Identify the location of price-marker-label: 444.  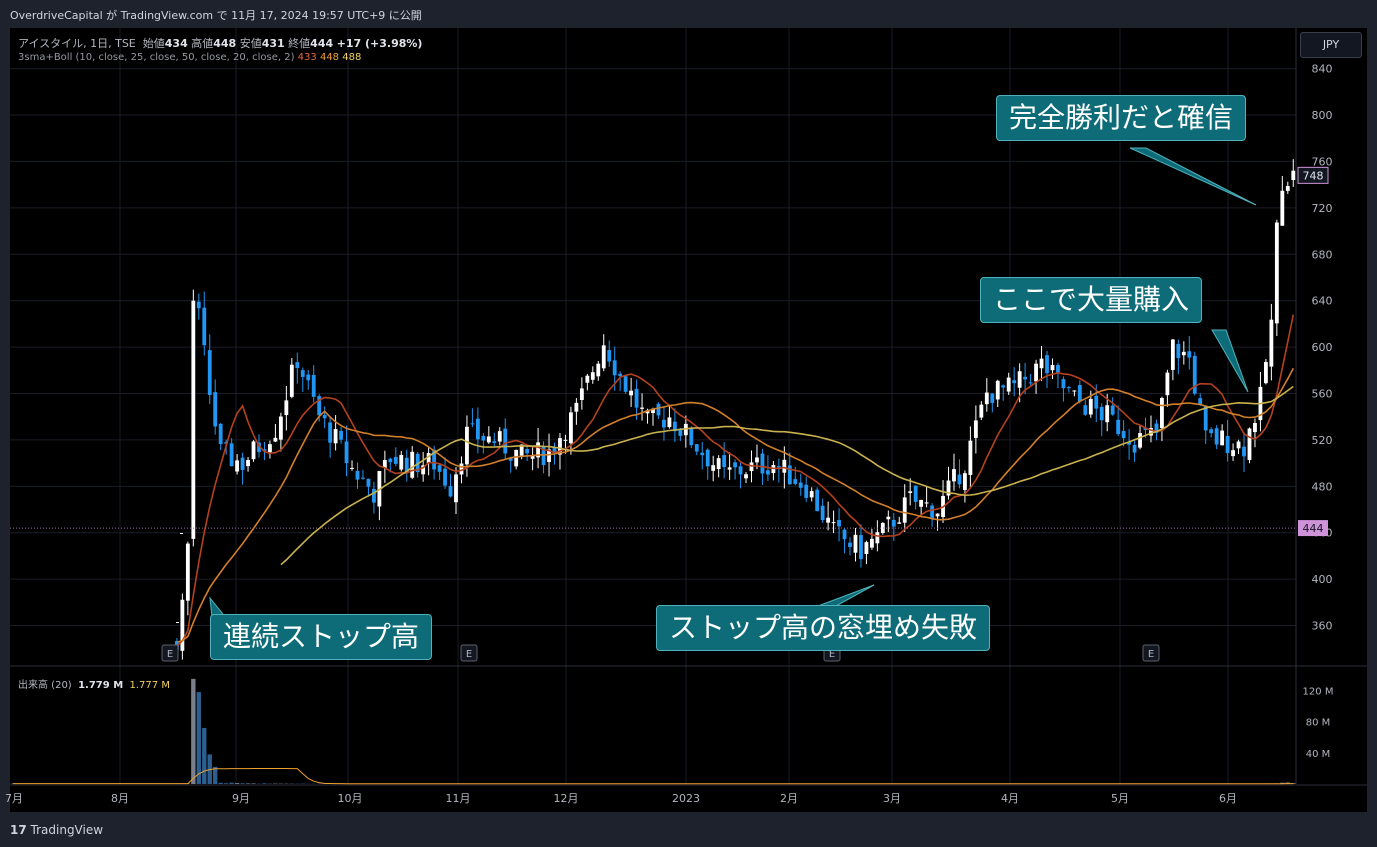
(1313, 528).